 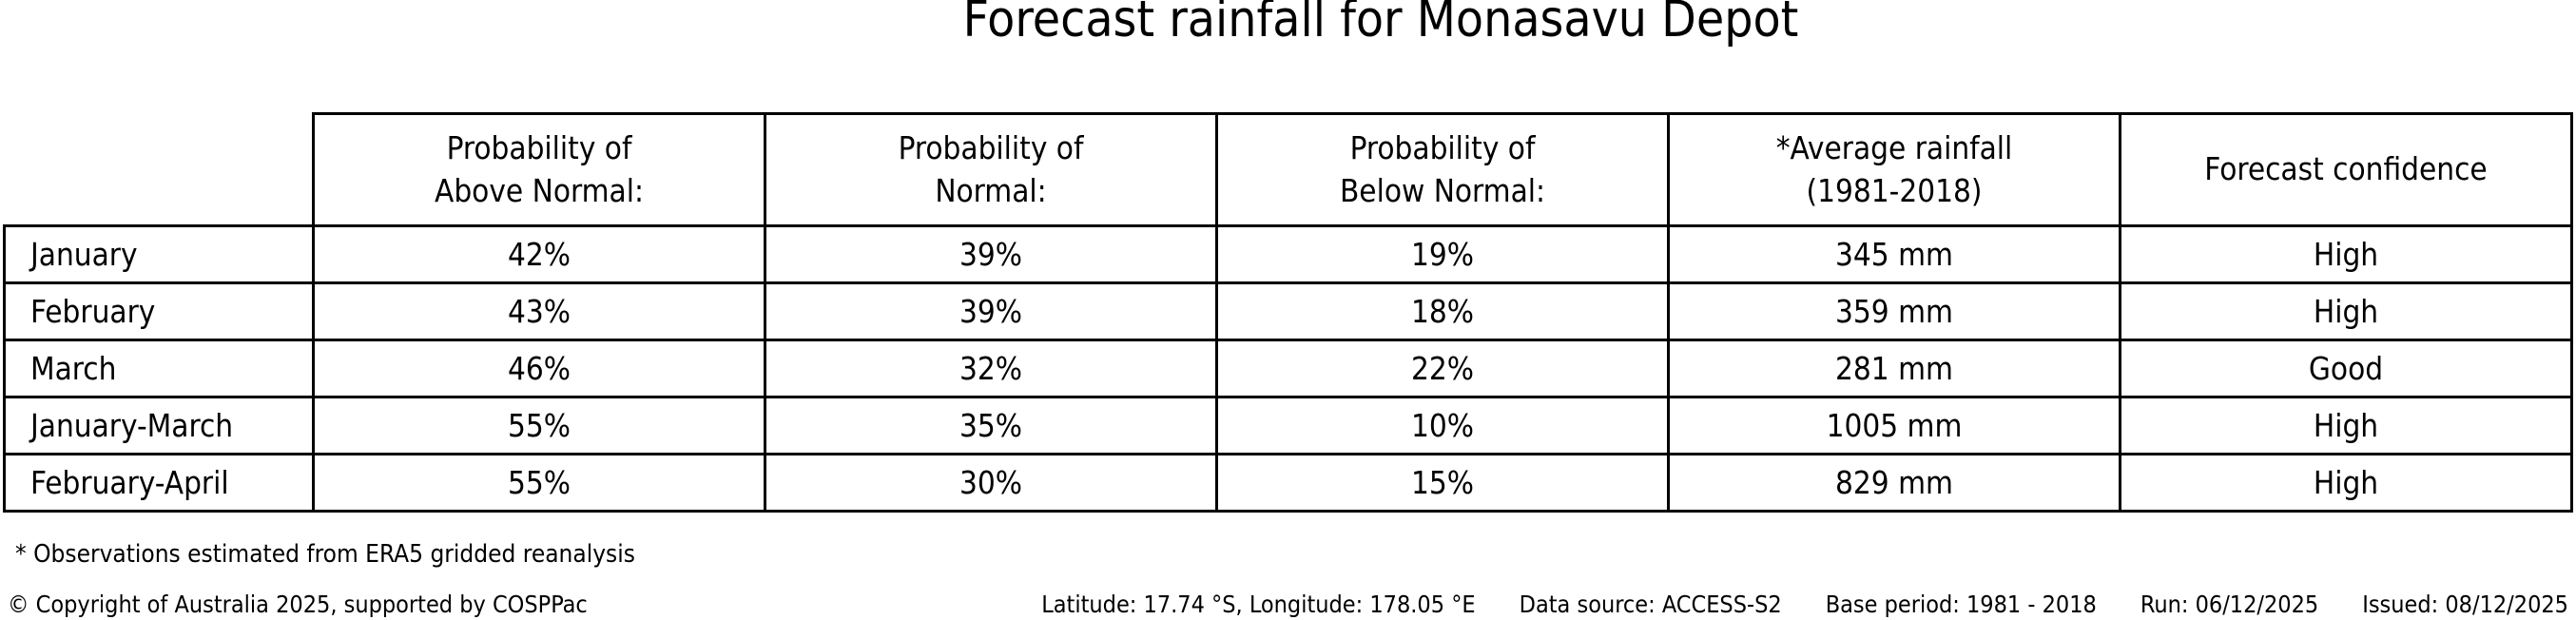 I want to click on run-date-text: Run: 06/12/2025, so click(x=2229, y=604).